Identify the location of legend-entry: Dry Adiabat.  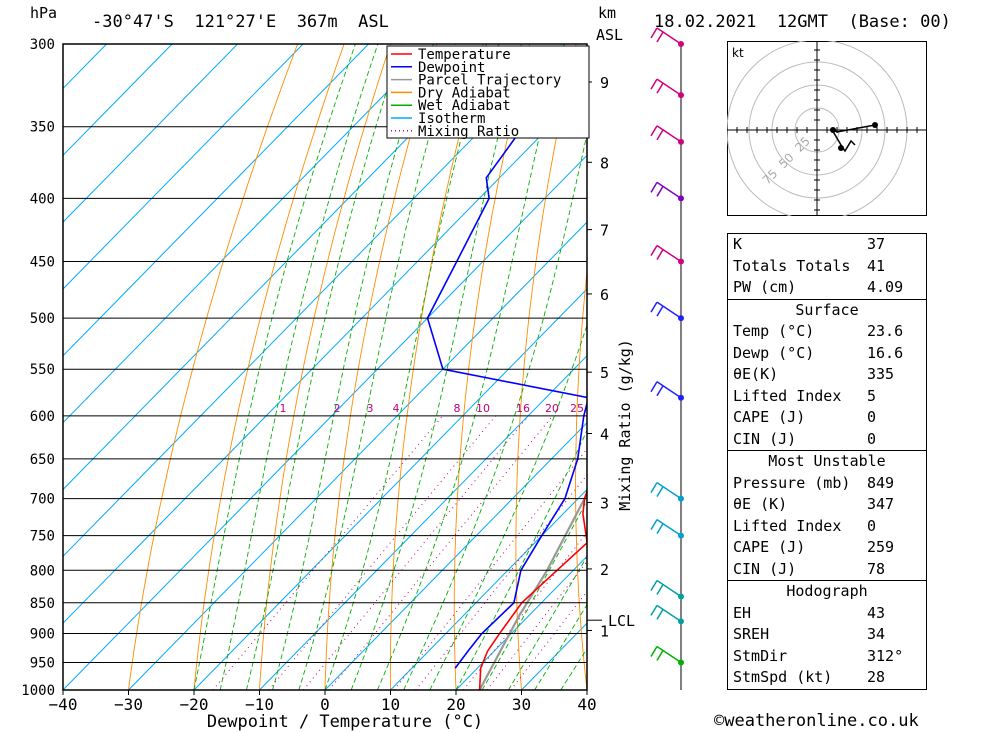
(464, 93).